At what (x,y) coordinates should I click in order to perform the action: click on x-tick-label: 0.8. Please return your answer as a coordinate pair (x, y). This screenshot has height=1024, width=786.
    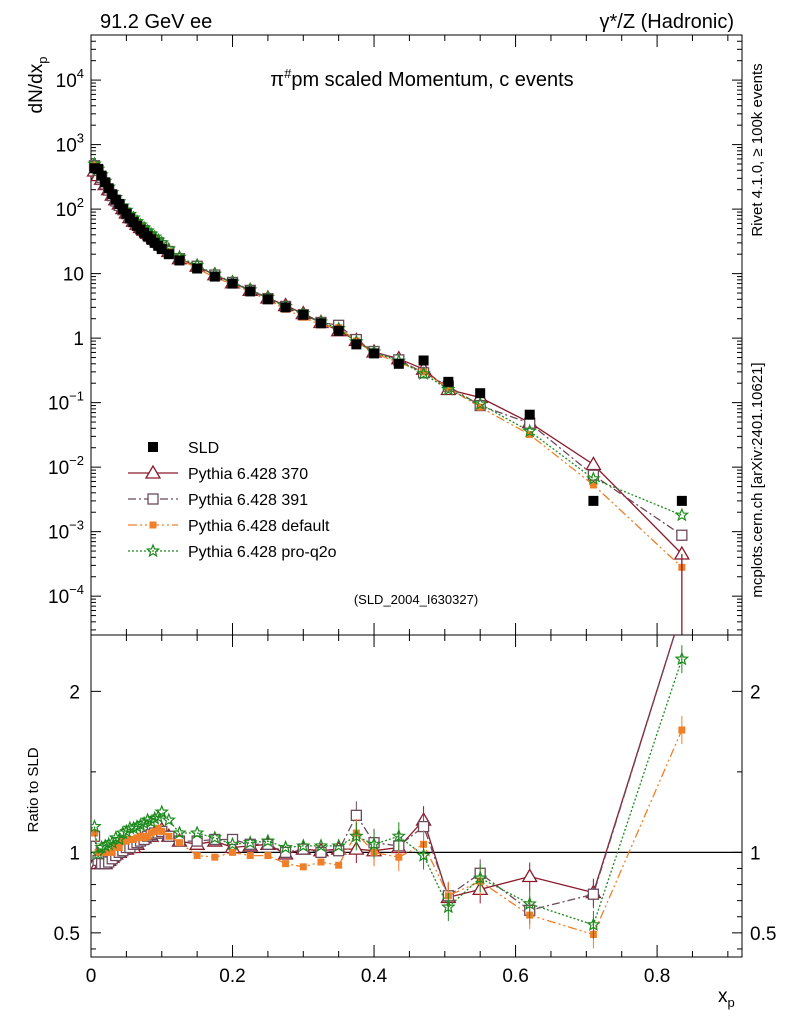
    Looking at the image, I should click on (657, 976).